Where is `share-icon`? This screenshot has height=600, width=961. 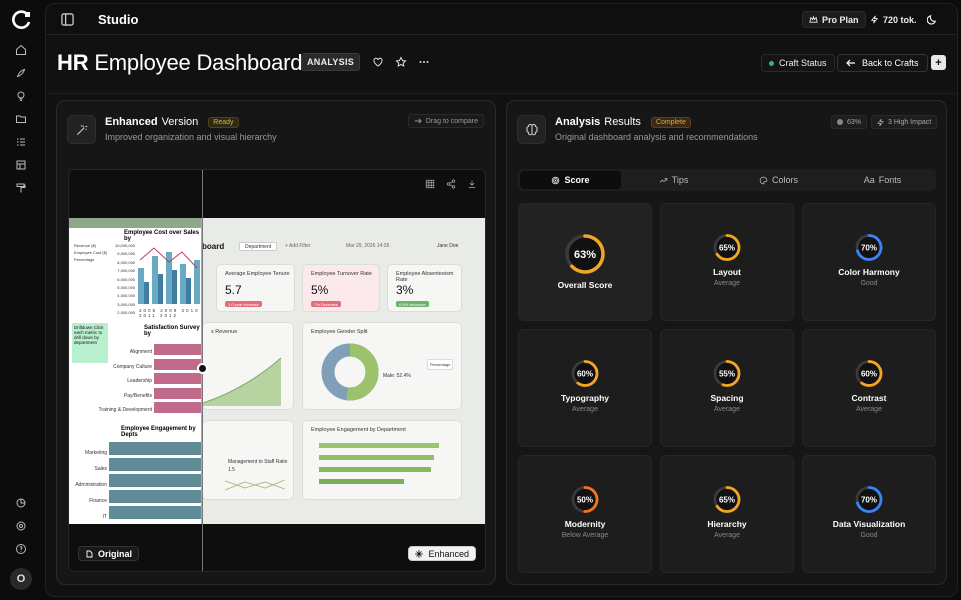 share-icon is located at coordinates (451, 184).